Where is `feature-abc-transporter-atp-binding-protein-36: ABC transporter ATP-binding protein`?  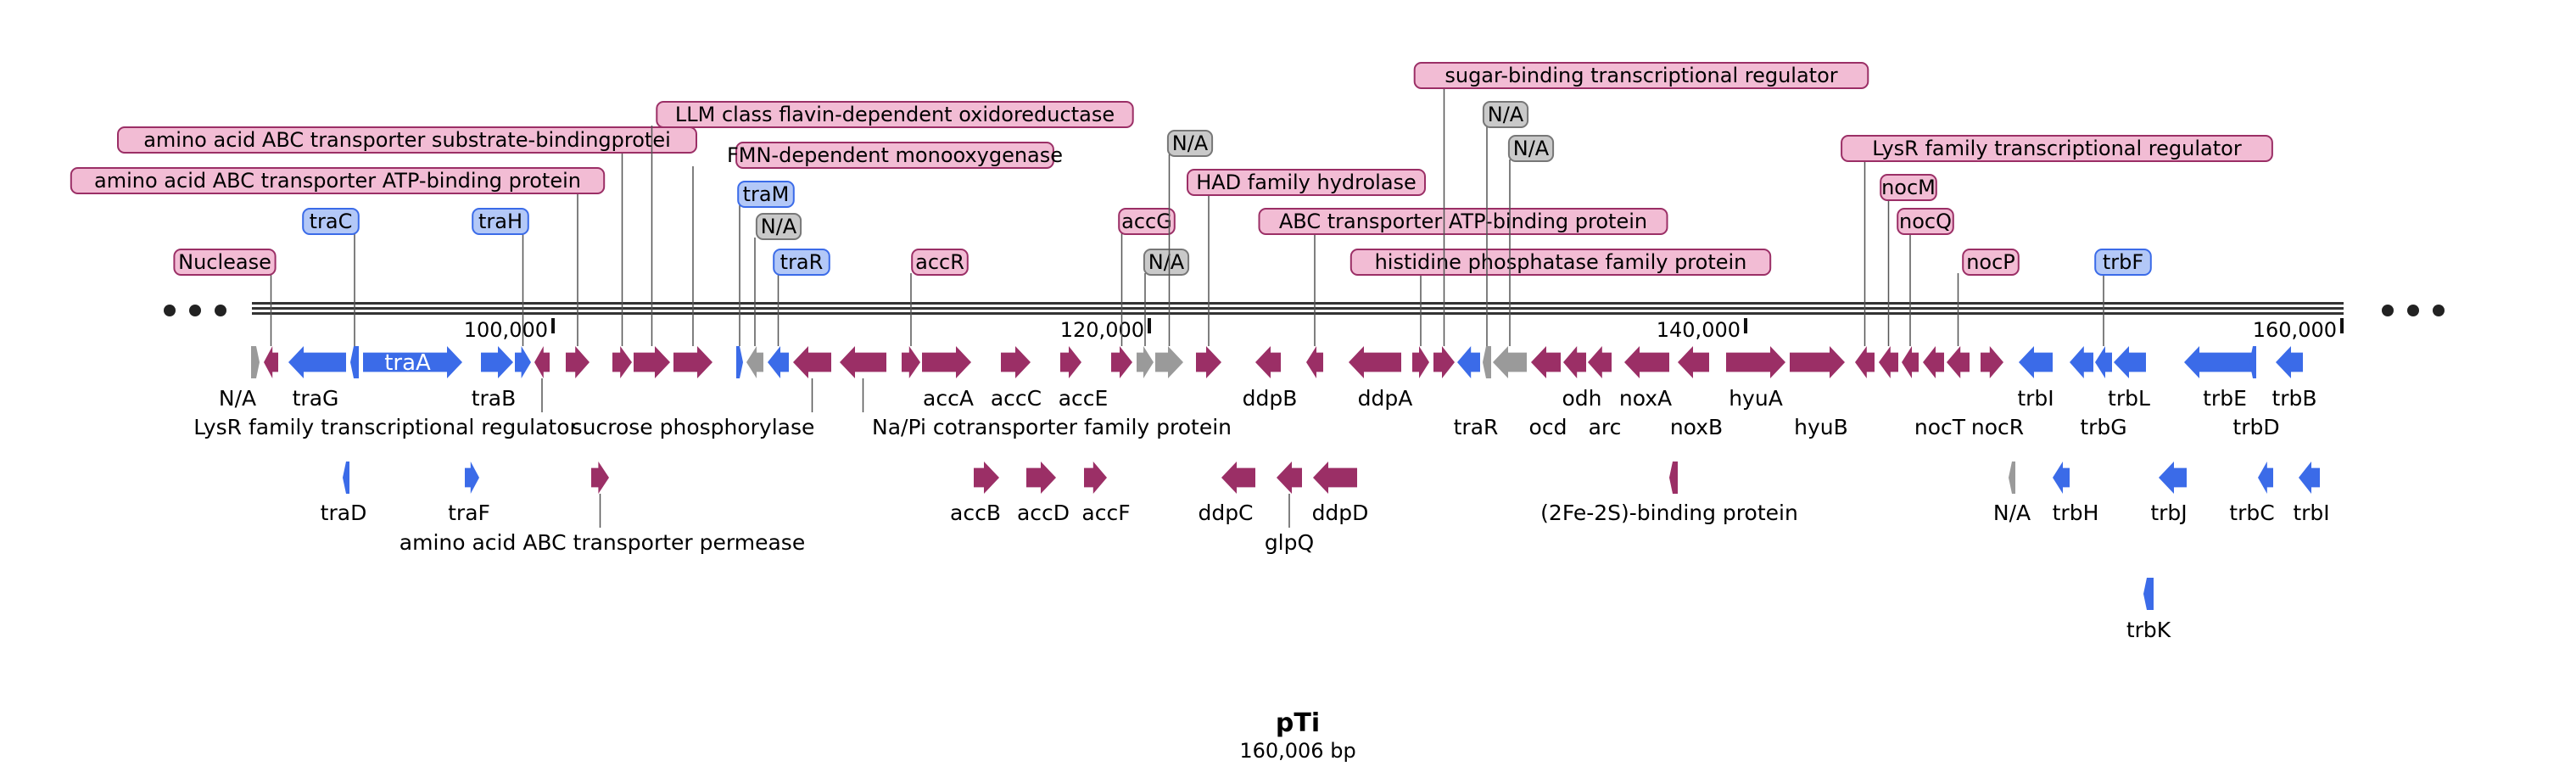
feature-abc-transporter-atp-binding-protein-36: ABC transporter ATP-binding protein is located at coordinates (1463, 293).